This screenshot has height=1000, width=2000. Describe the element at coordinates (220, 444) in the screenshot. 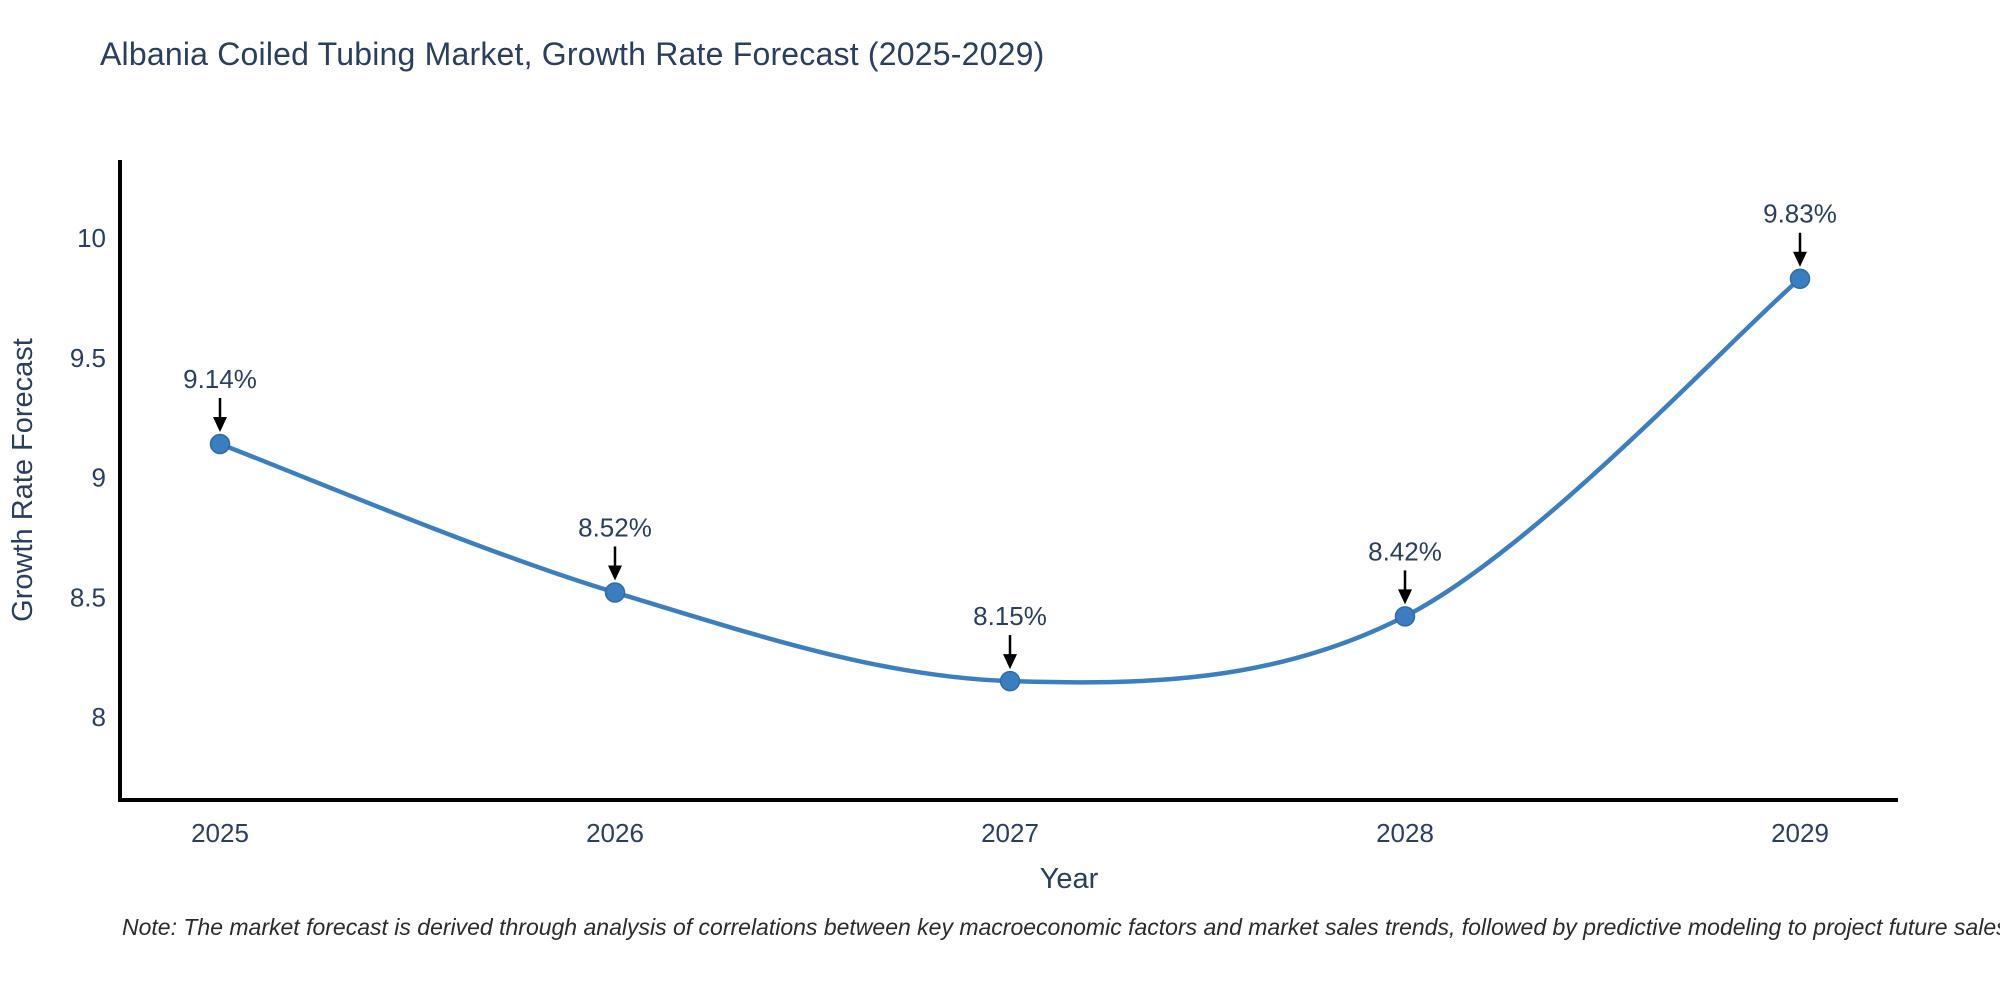

I see `data-point-2025` at that location.